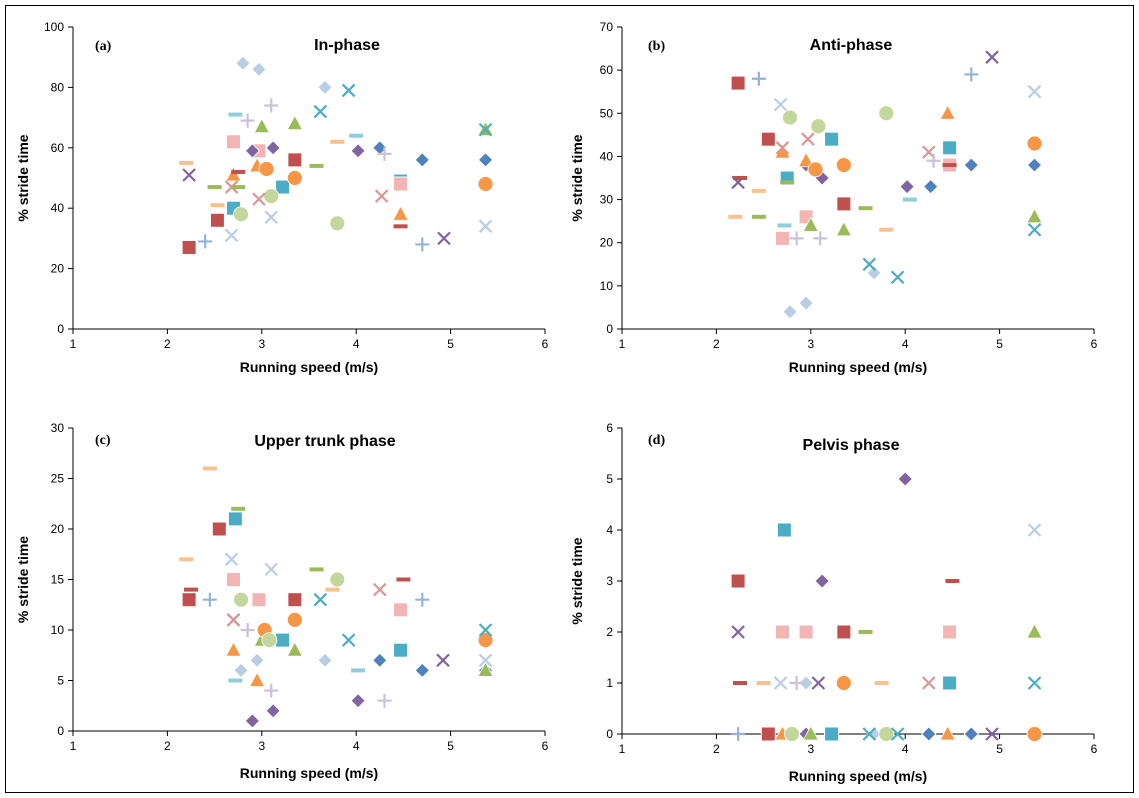 The width and height of the screenshot is (1139, 798). What do you see at coordinates (609, 734) in the screenshot?
I see `y-tick-label: 0` at bounding box center [609, 734].